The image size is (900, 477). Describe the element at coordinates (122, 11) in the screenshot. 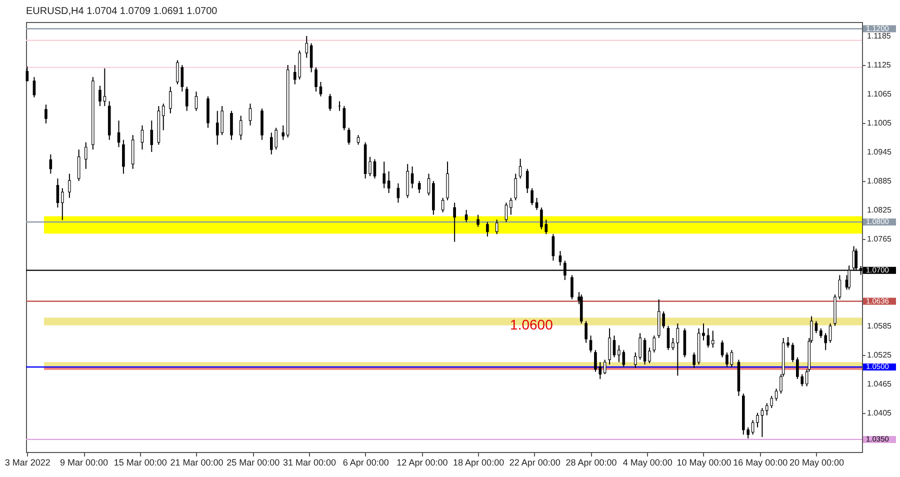

I see `chart-title: EURUSD,H4 1.0704 1.0709 1.0691 1.0700` at that location.